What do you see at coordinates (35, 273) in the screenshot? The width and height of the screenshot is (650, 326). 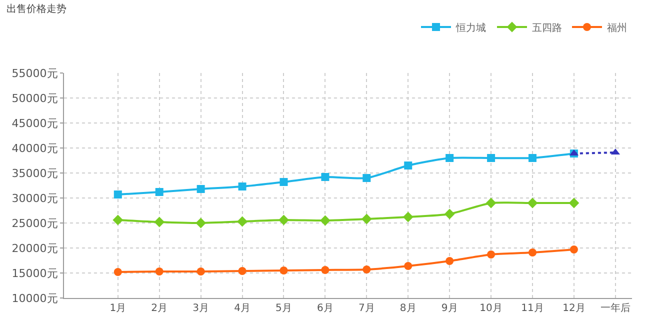 I see `y-tick-label: 15000元` at bounding box center [35, 273].